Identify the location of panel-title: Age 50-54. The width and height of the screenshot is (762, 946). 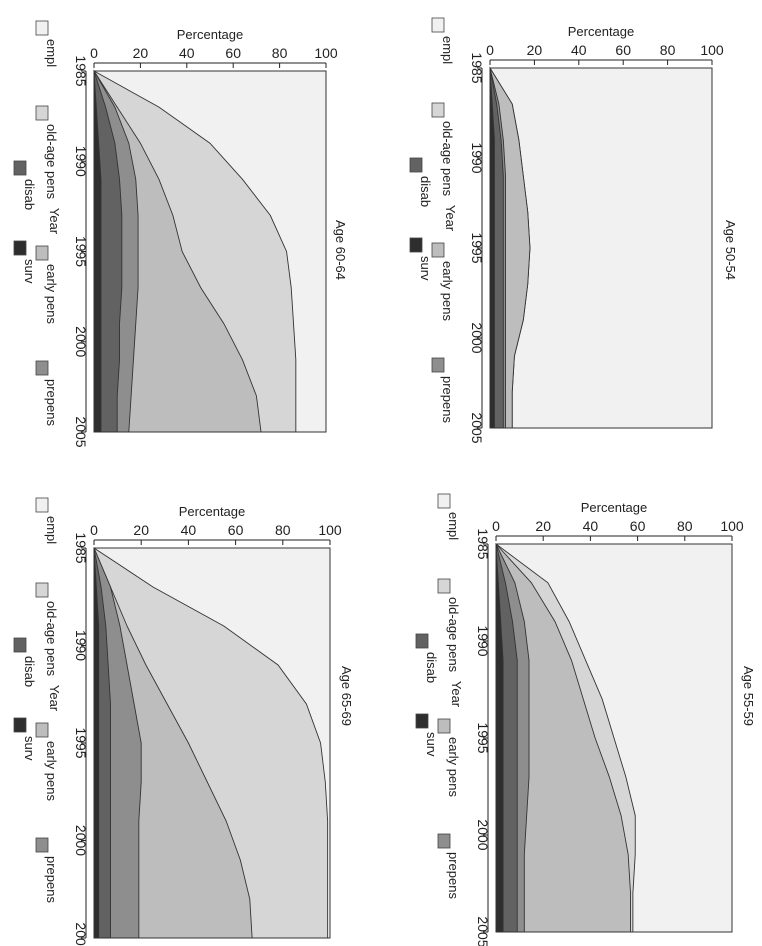
(730, 250).